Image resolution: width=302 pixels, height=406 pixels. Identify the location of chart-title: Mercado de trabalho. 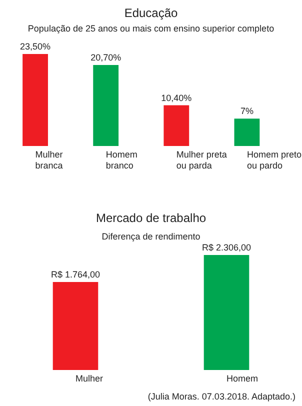
(151, 218).